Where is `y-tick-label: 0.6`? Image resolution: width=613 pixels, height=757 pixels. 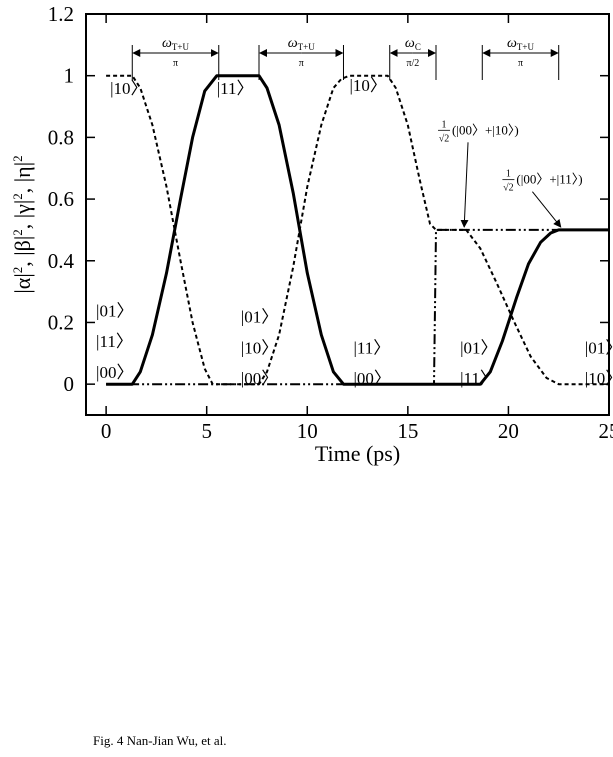 y-tick-label: 0.6 is located at coordinates (61, 199).